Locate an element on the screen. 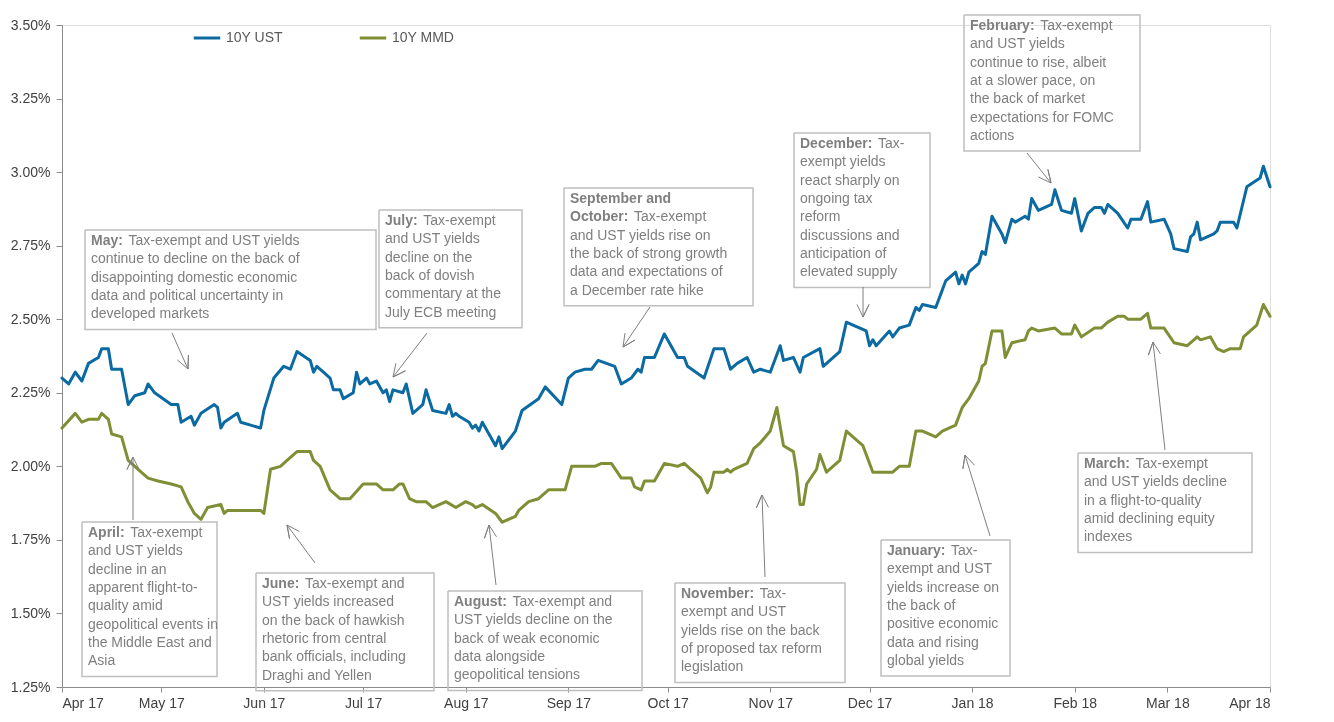 The height and width of the screenshot is (722, 1334). x-tick-label: Aug 17 is located at coordinates (466, 702).